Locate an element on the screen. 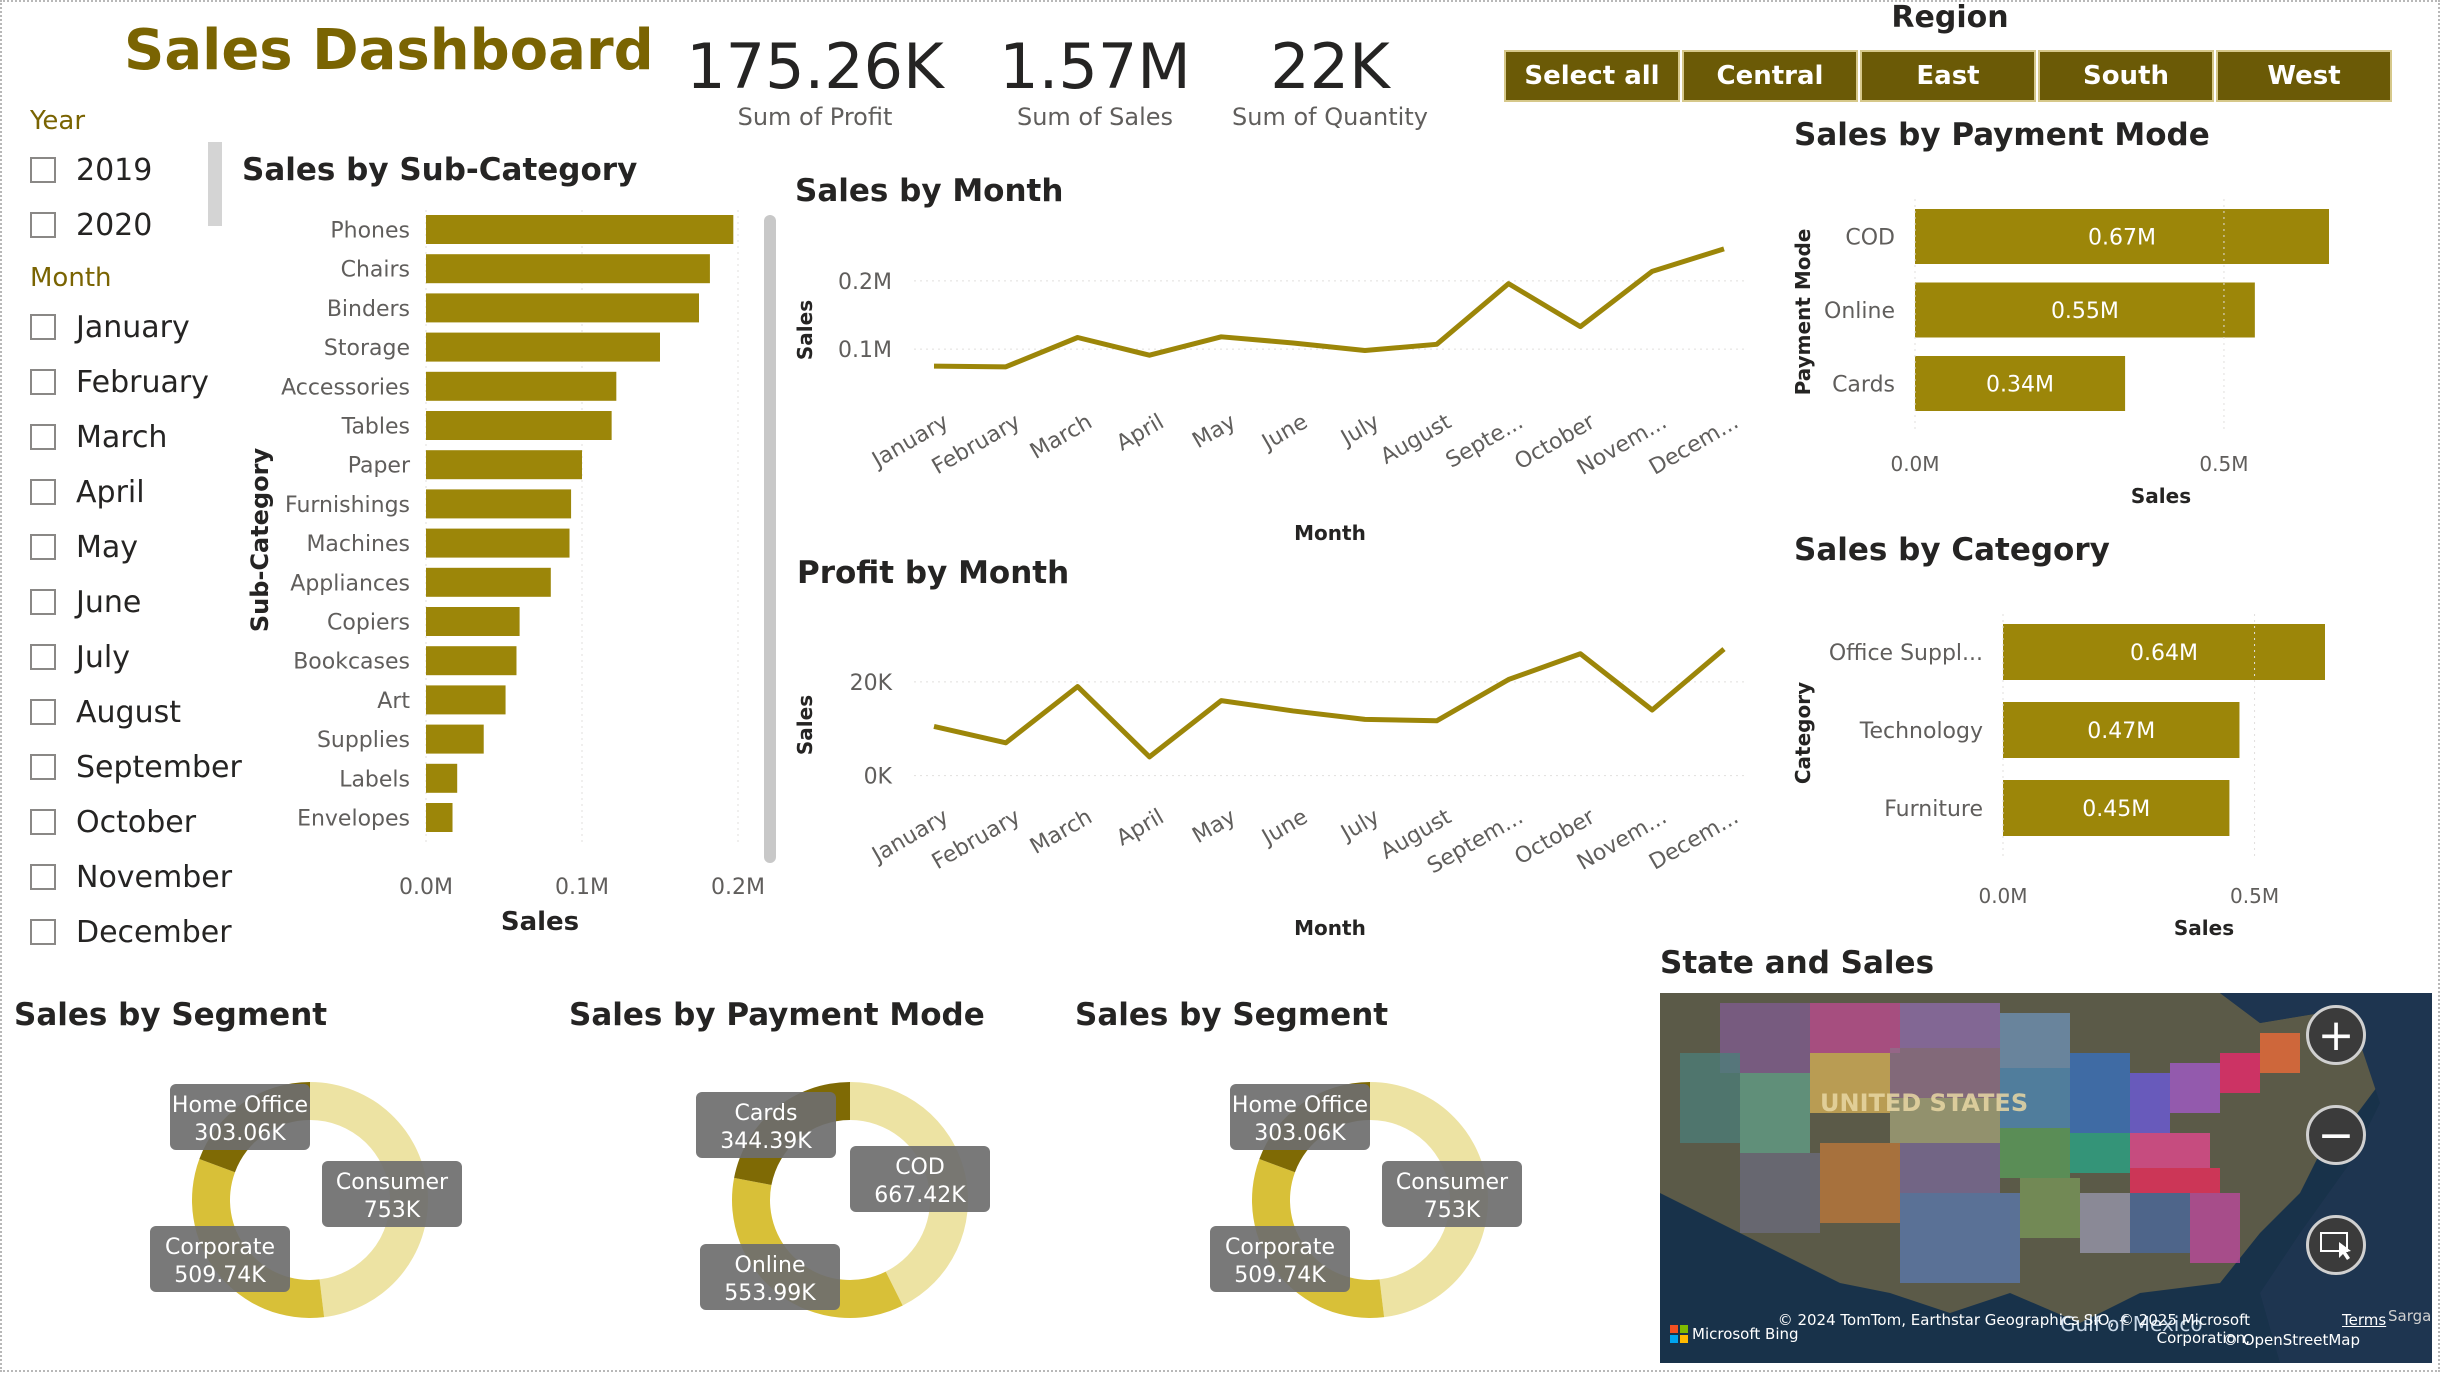  data-label: 0.47M is located at coordinates (2121, 731).